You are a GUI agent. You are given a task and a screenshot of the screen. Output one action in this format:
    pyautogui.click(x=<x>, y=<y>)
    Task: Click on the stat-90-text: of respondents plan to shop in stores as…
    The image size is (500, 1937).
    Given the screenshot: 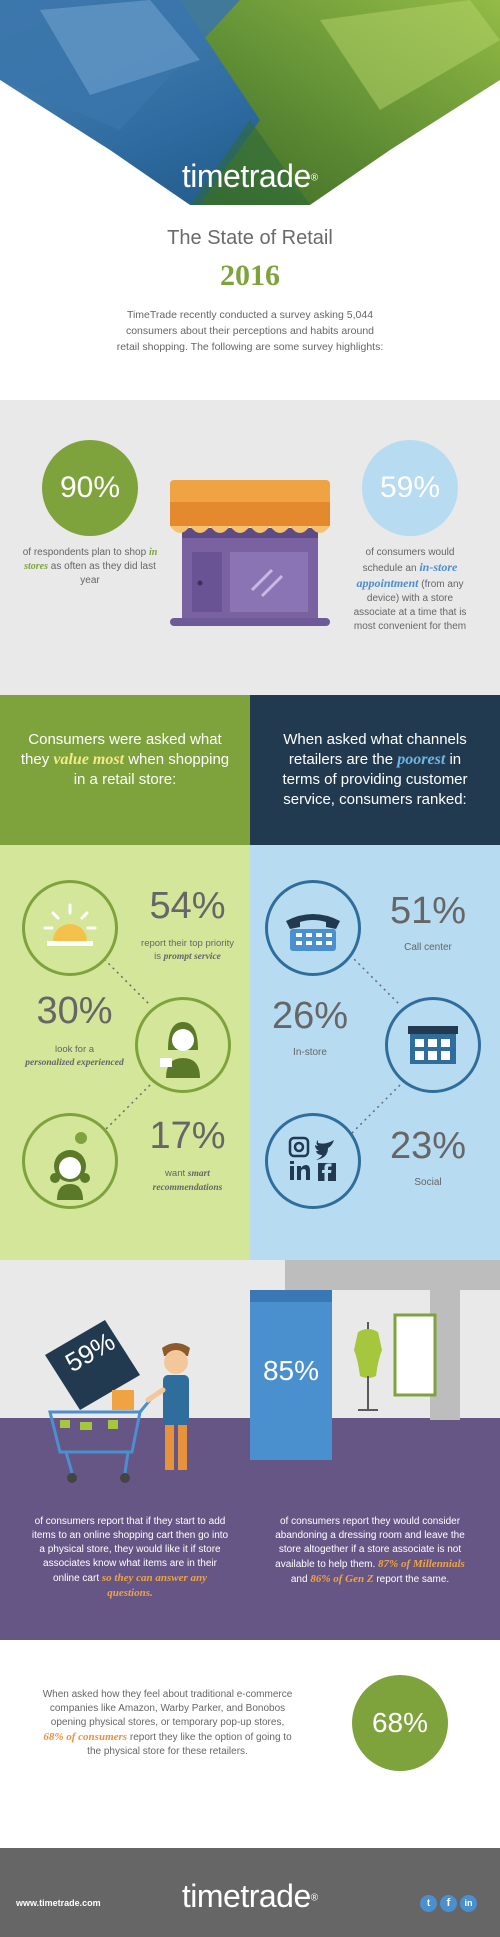 What is the action you would take?
    pyautogui.click(x=90, y=567)
    